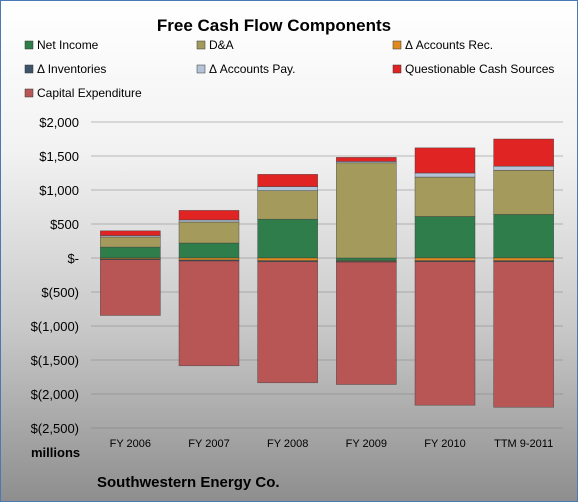 The width and height of the screenshot is (578, 503). What do you see at coordinates (130, 233) in the screenshot?
I see `bar-questionable-cash-sources-fy-2006` at bounding box center [130, 233].